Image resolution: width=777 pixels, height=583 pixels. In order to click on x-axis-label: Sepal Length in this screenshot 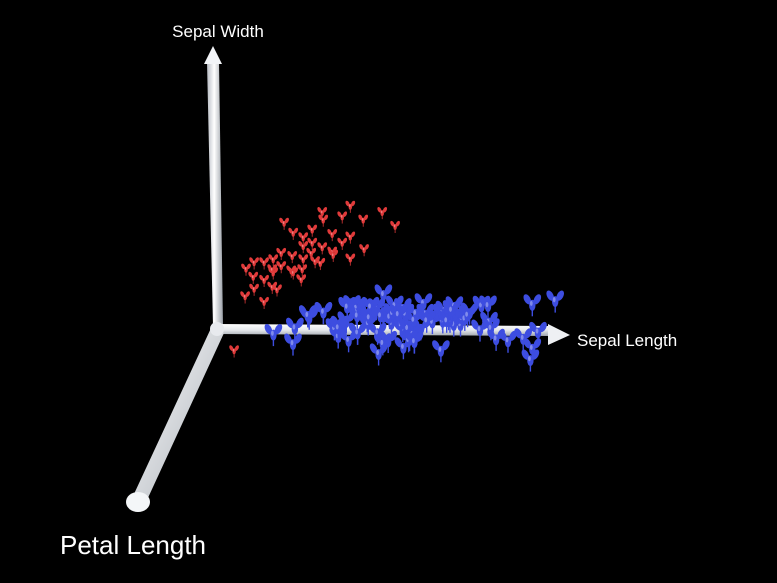, I will do `click(627, 340)`.